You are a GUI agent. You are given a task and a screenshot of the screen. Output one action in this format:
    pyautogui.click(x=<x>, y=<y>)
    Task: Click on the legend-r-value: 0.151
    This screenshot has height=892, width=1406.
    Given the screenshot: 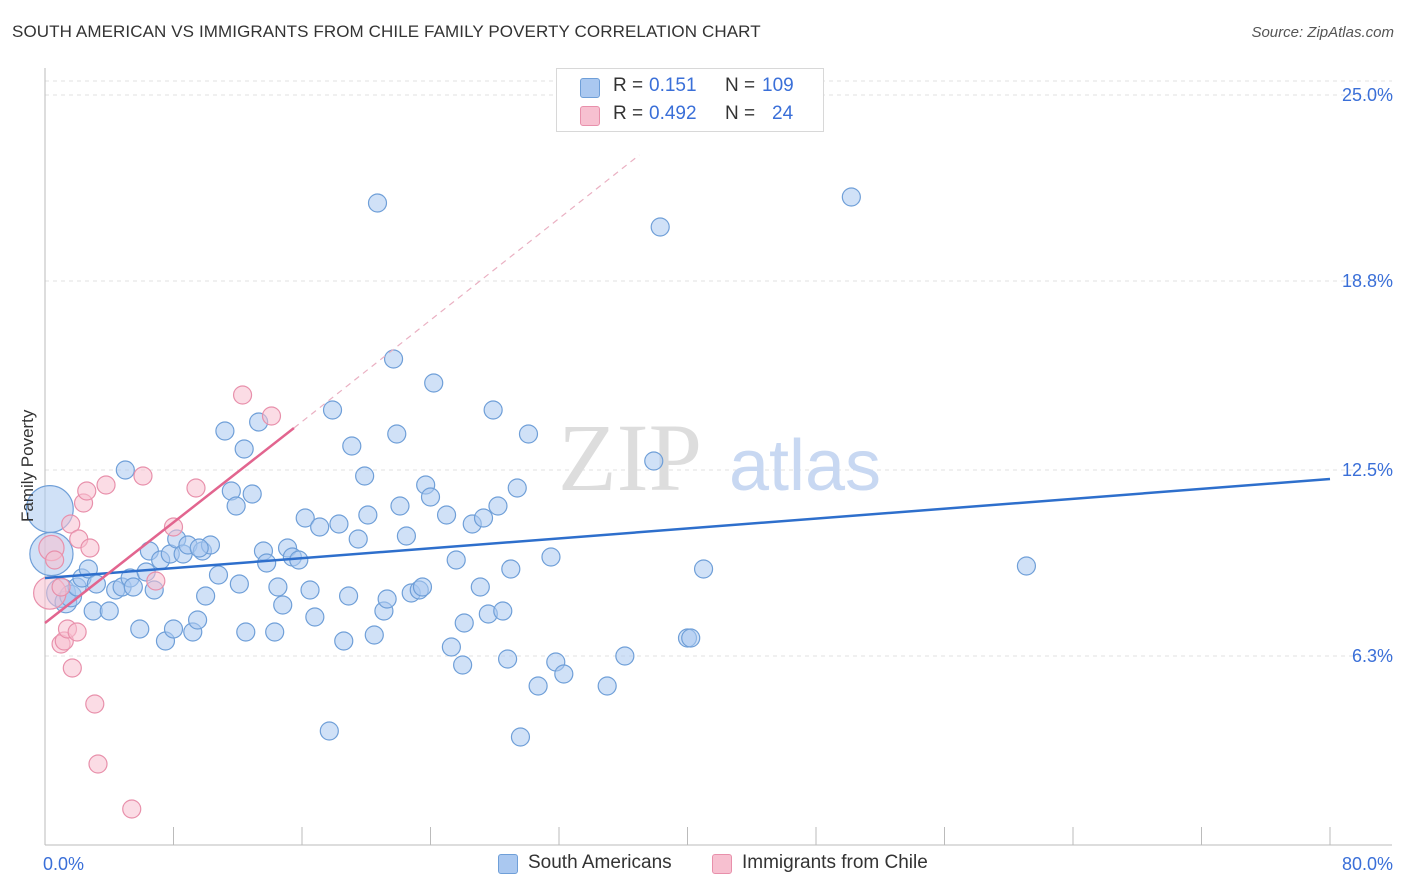 What is the action you would take?
    pyautogui.click(x=673, y=85)
    